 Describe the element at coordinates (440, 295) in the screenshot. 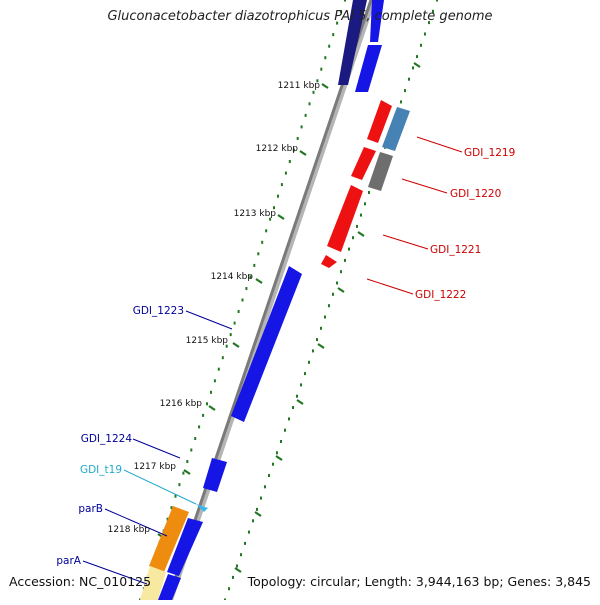

I see `gene-label-gdi-1222: GDI_1222` at that location.